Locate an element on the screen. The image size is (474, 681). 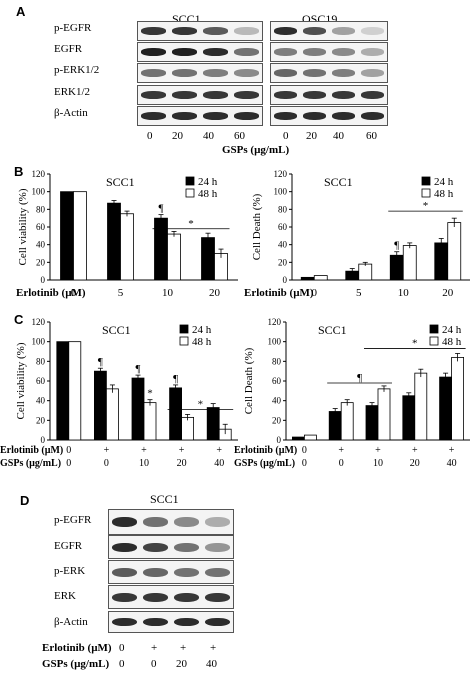
panel-d-row-label: β-Actin is located at coordinates (71, 622).